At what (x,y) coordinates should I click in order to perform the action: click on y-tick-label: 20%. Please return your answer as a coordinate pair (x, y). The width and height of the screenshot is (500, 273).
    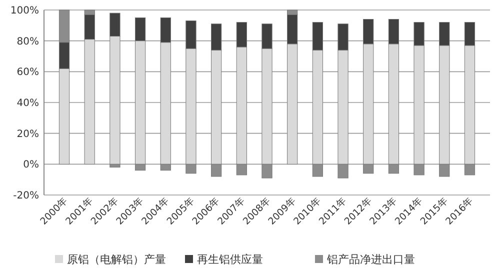
    Looking at the image, I should click on (27, 134).